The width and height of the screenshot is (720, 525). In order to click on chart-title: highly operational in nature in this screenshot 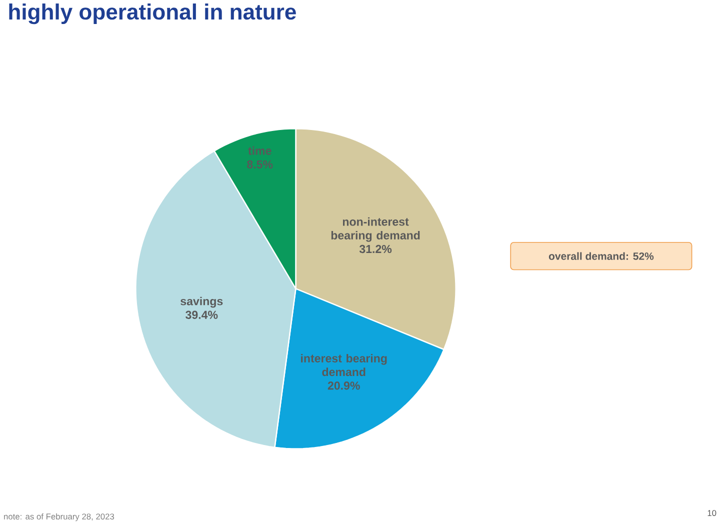, I will do `click(152, 14)`.